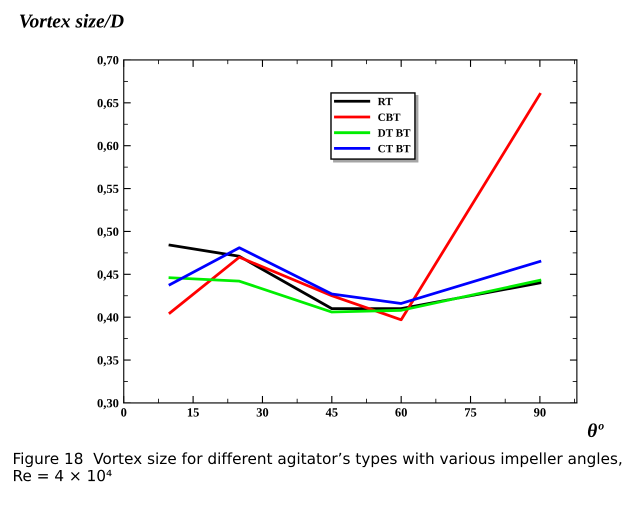  What do you see at coordinates (470, 412) in the screenshot?
I see `x-tick-label: 75` at bounding box center [470, 412].